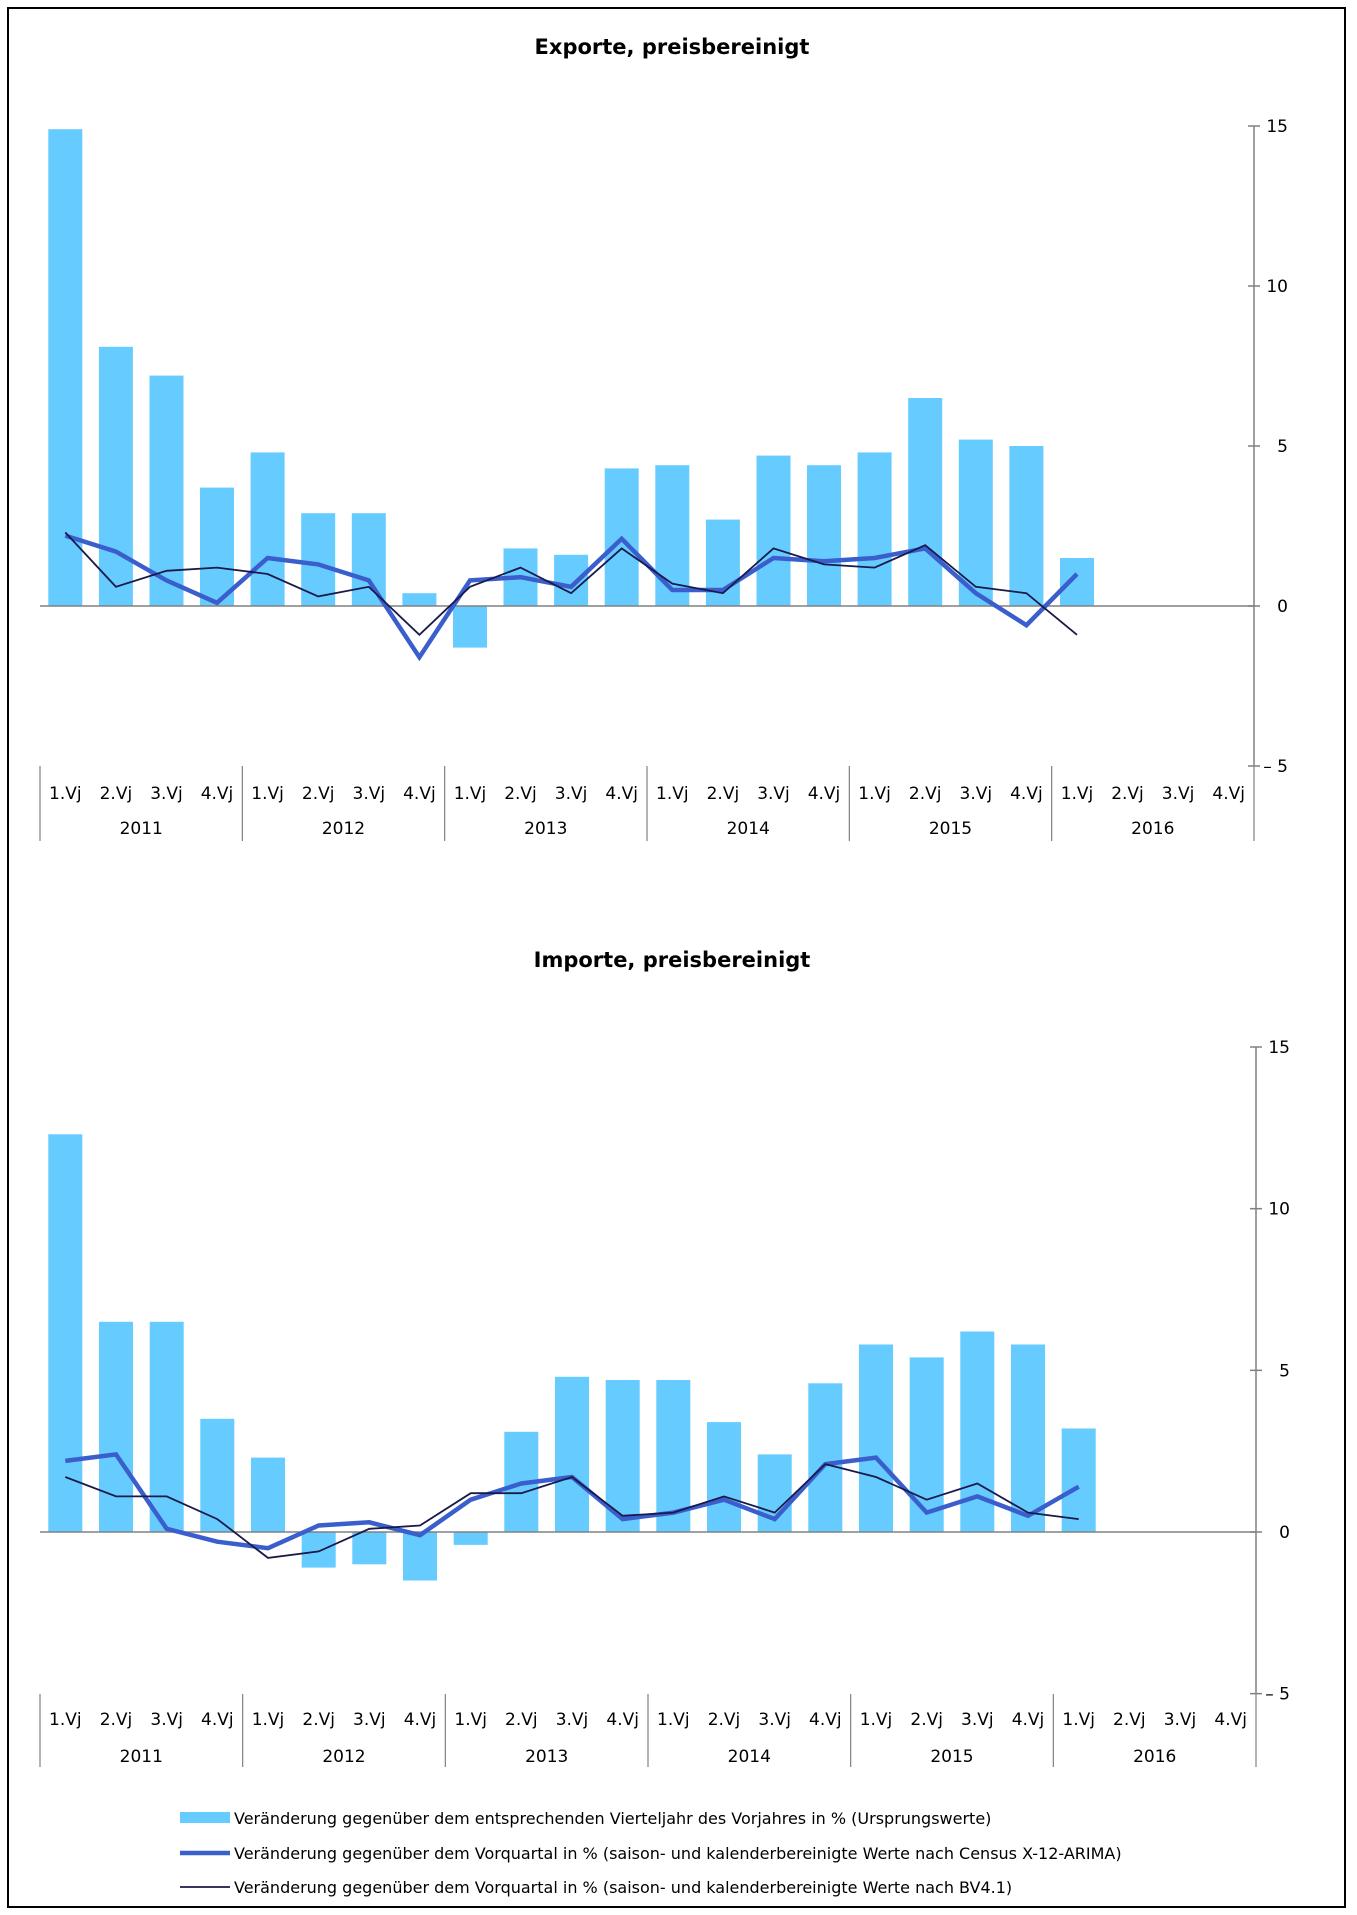 Image resolution: width=1357 pixels, height=1915 pixels. I want to click on imports-y-tick-label: 5, so click(1284, 1371).